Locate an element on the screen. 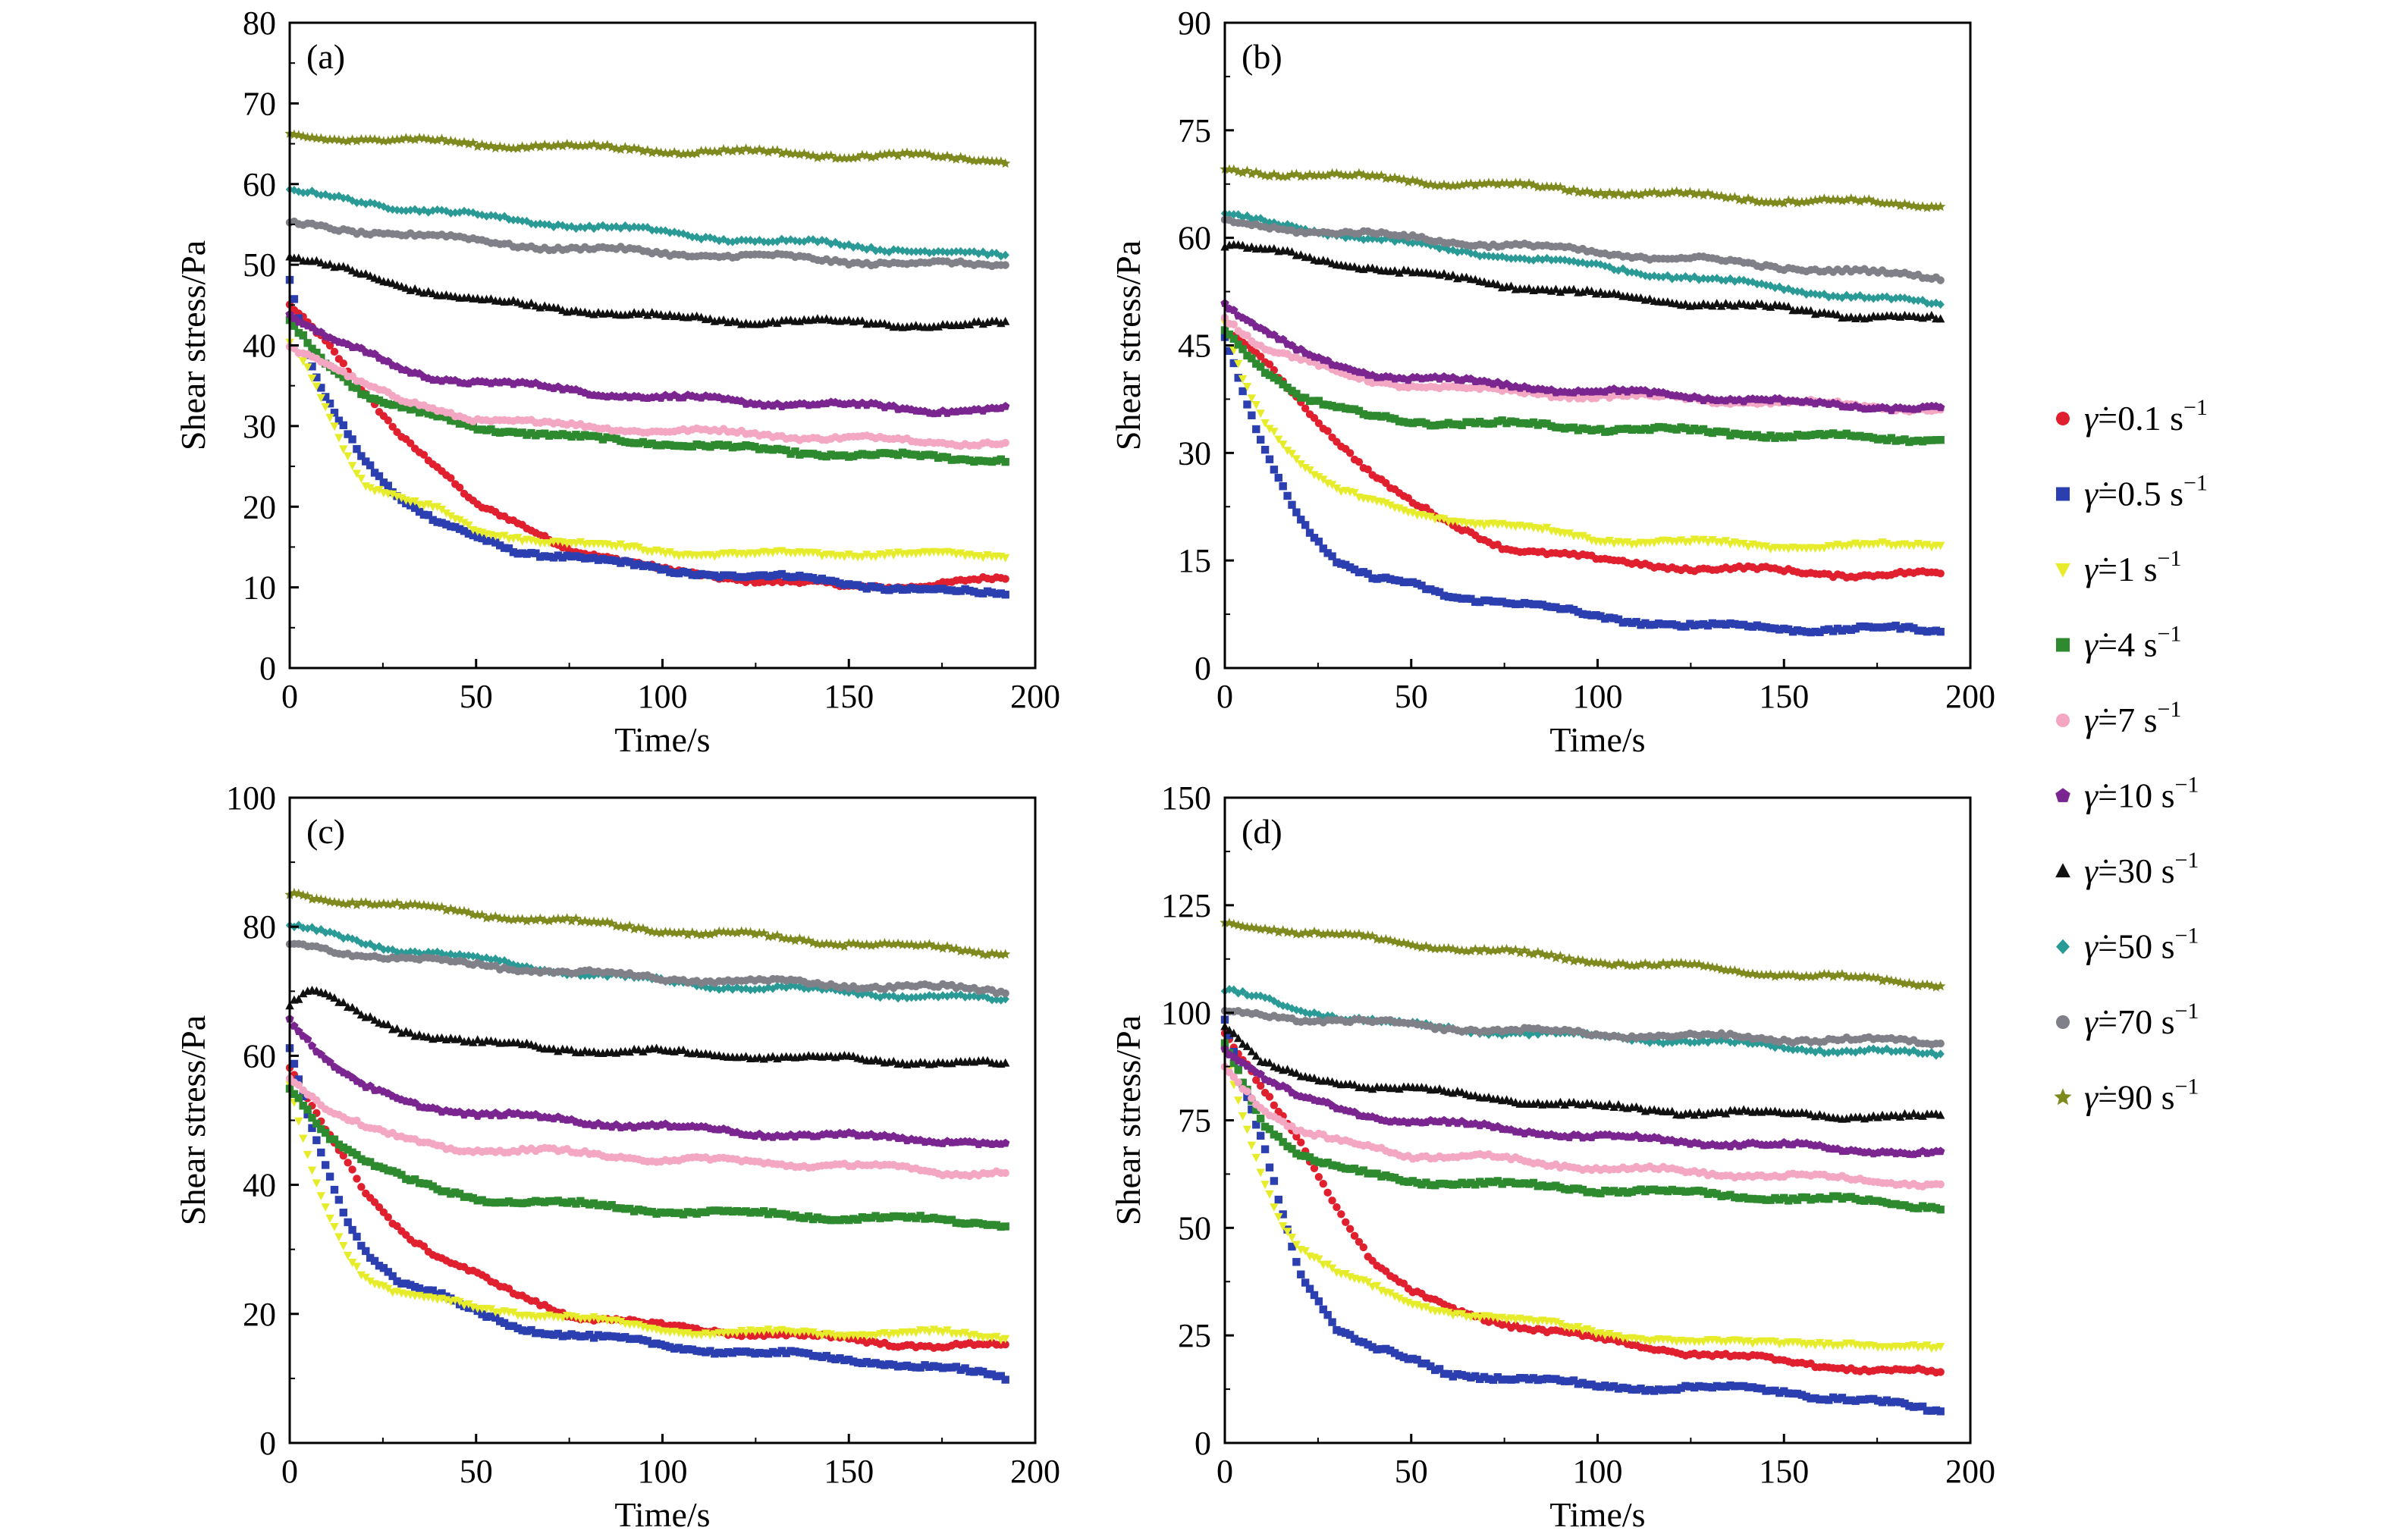 This screenshot has height=1540, width=2389. y-tick-label: 60 is located at coordinates (1194, 239).